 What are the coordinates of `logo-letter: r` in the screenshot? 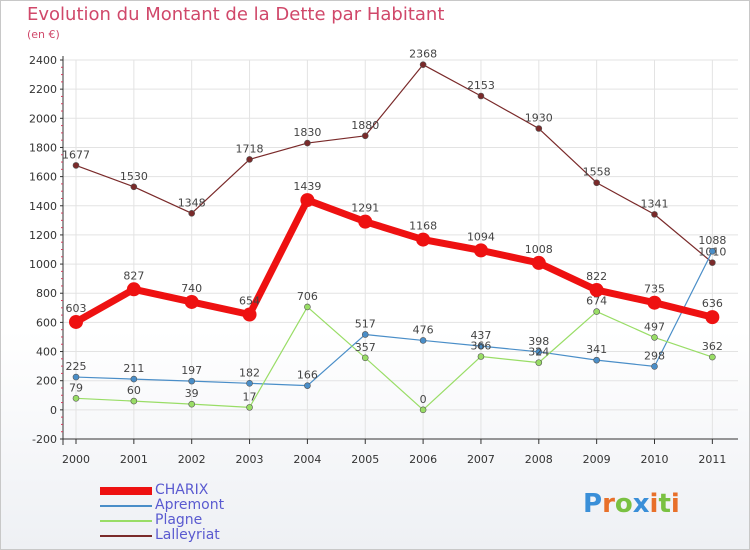 It's located at (608, 504).